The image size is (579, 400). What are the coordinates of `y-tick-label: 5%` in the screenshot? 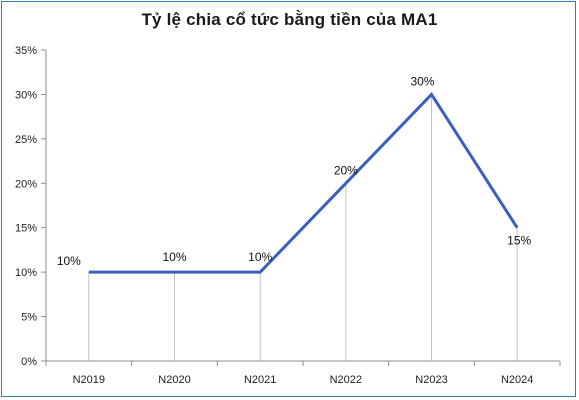 It's located at (29, 318).